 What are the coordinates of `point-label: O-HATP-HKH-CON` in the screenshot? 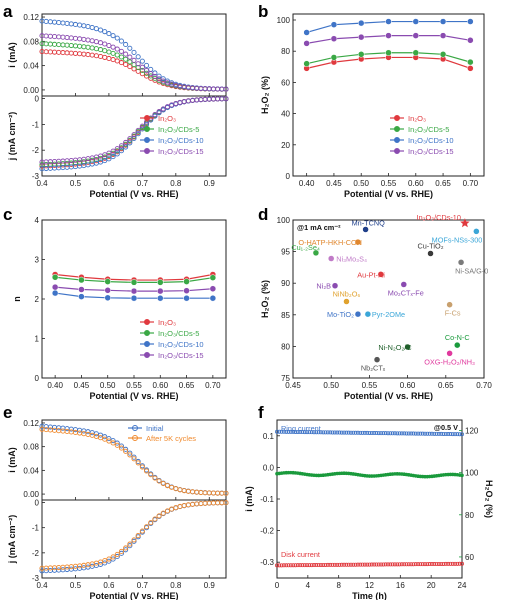 It's located at (330, 242).